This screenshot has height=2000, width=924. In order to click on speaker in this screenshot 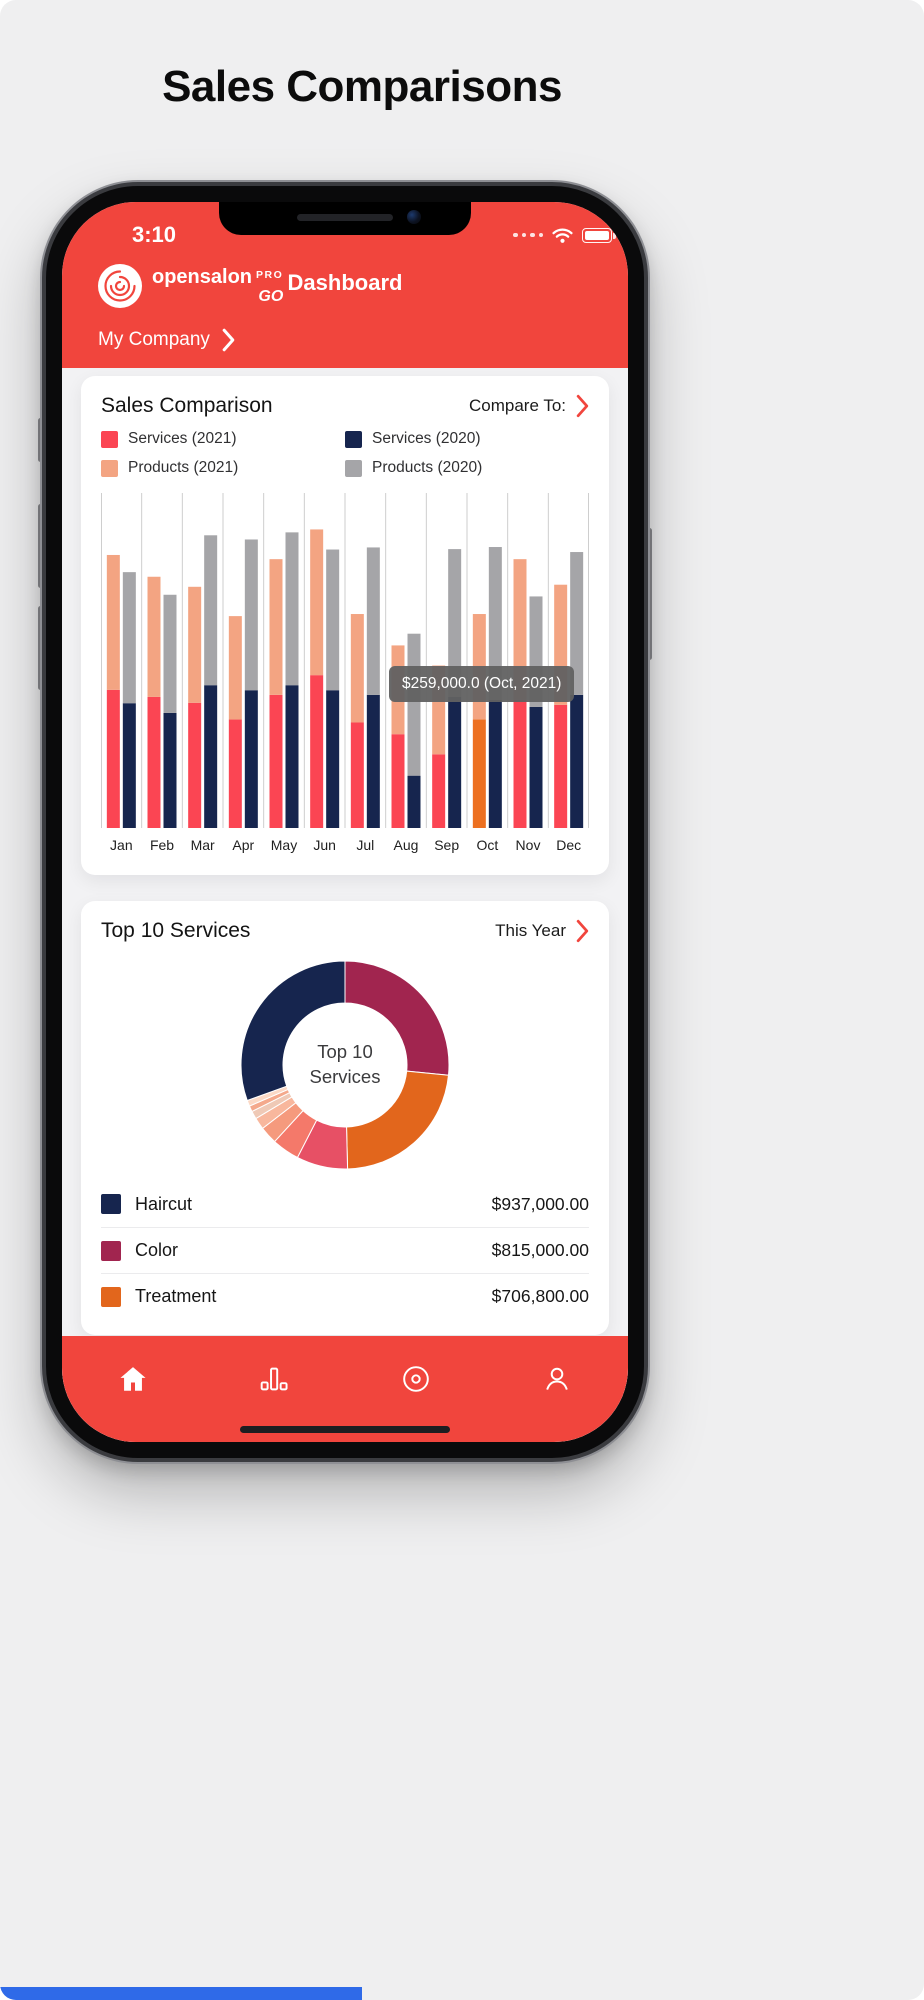, I will do `click(345, 217)`.